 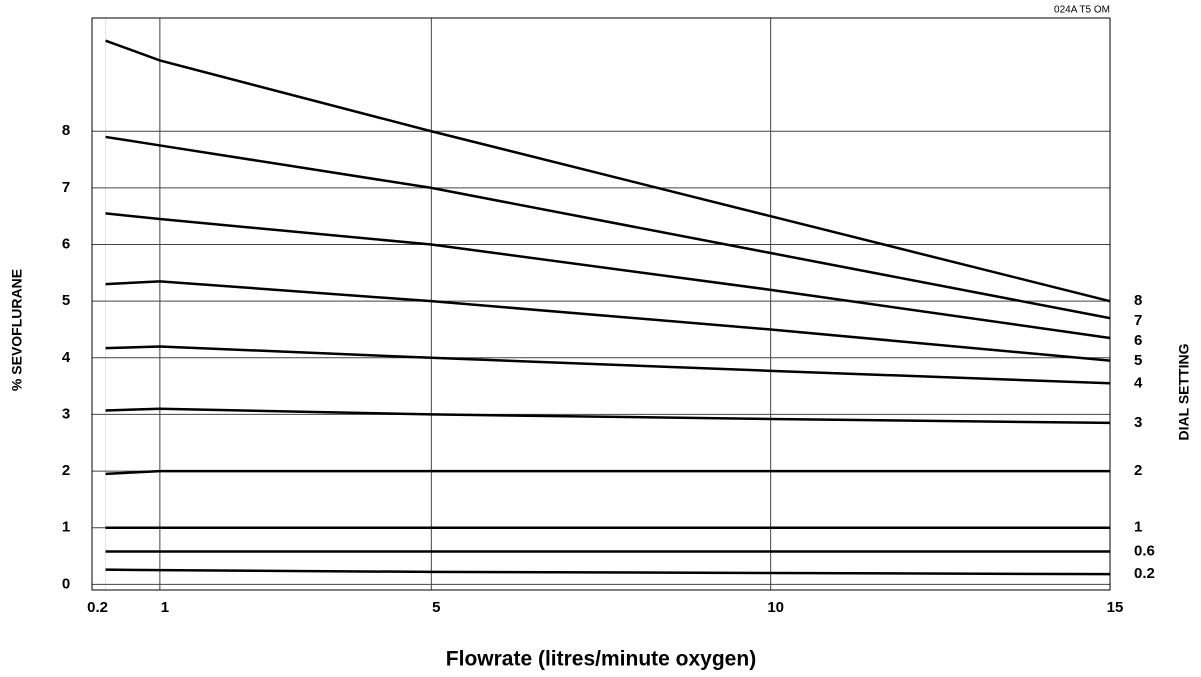 I want to click on y-tick-label: 3, so click(x=66, y=413).